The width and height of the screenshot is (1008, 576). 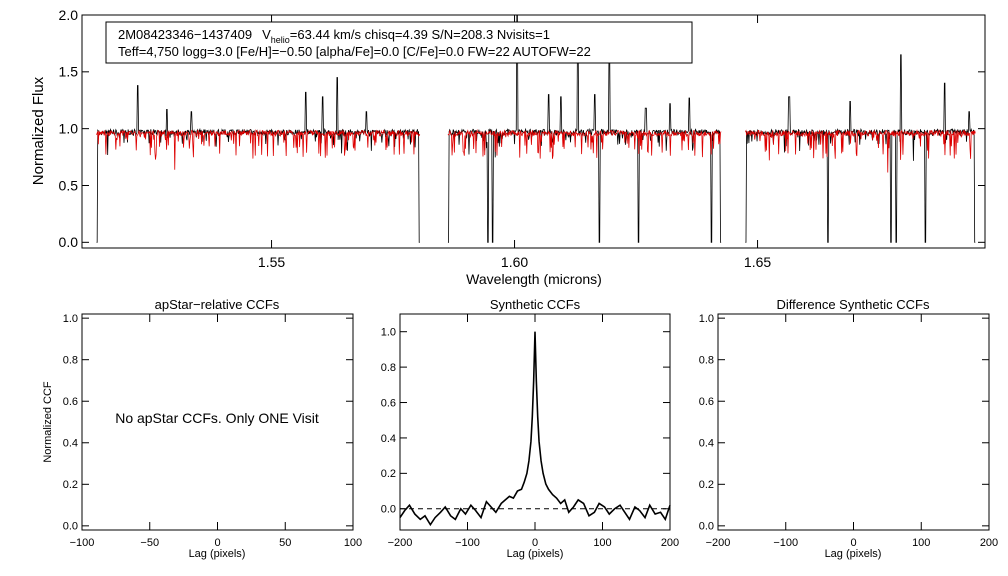 What do you see at coordinates (706, 444) in the screenshot?
I see `difference-ccf-ytick-label: 0.4` at bounding box center [706, 444].